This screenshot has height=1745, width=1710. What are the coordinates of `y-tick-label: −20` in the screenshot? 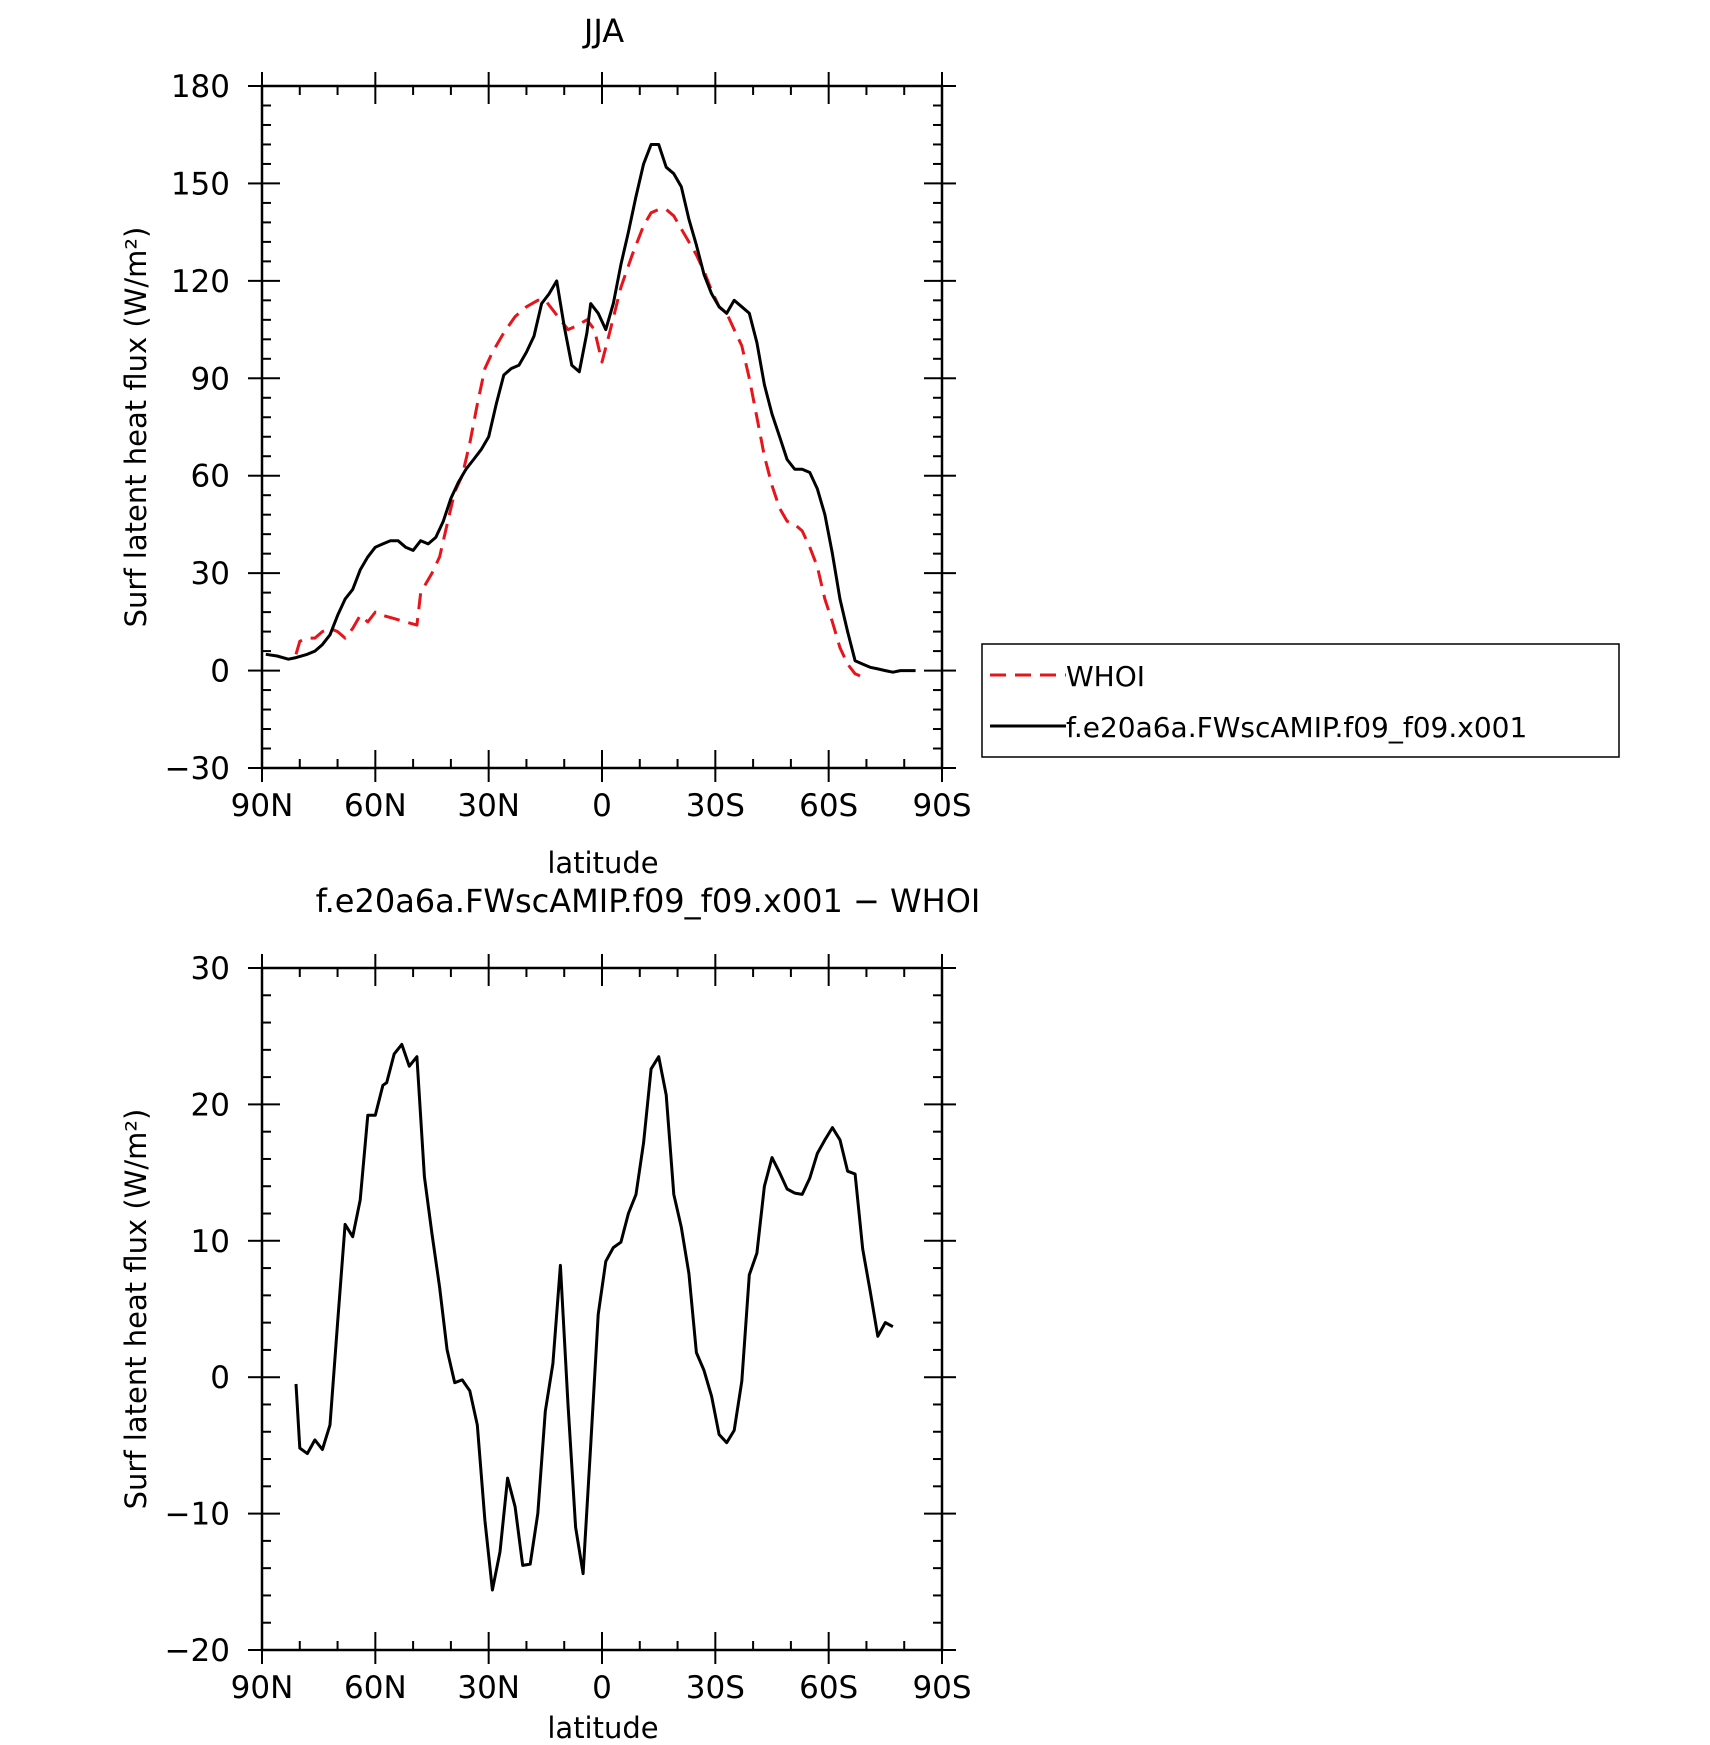 It's located at (197, 1651).